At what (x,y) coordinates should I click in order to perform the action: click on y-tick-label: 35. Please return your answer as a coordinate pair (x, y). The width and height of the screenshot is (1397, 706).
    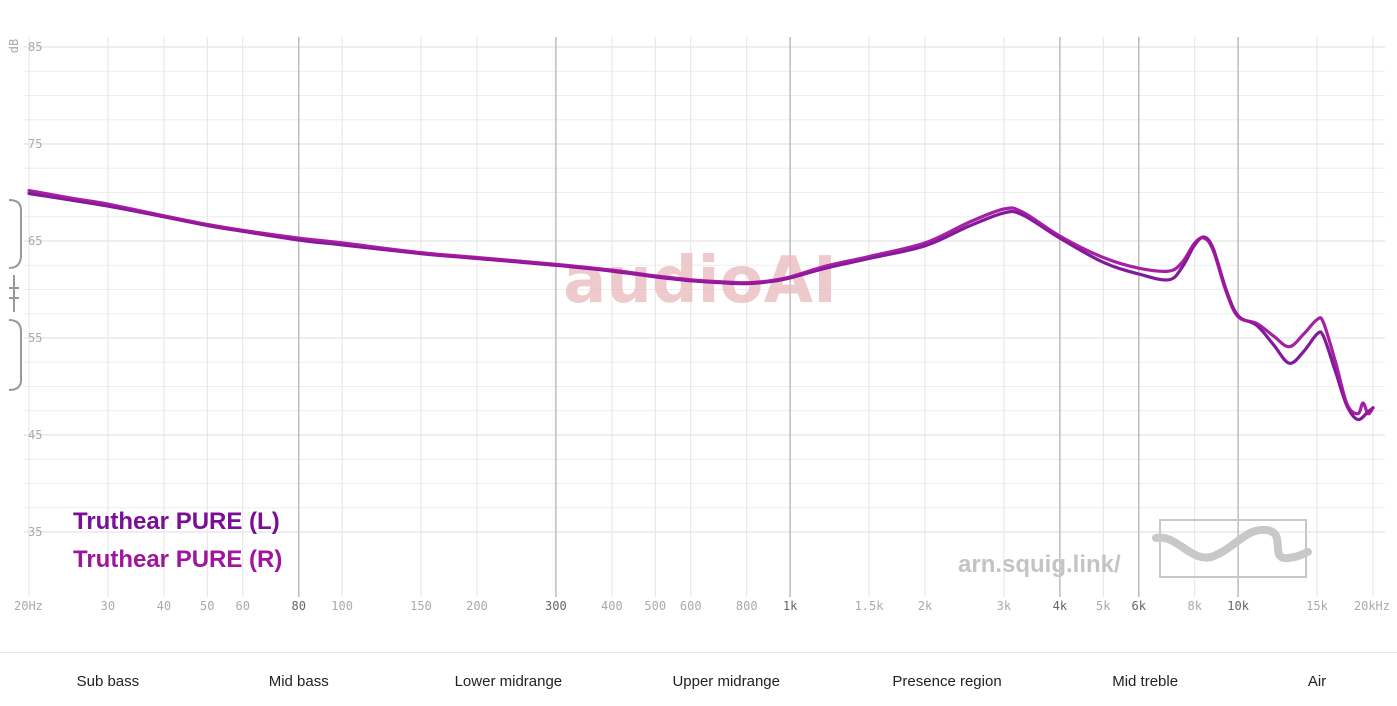
    Looking at the image, I should click on (35, 532).